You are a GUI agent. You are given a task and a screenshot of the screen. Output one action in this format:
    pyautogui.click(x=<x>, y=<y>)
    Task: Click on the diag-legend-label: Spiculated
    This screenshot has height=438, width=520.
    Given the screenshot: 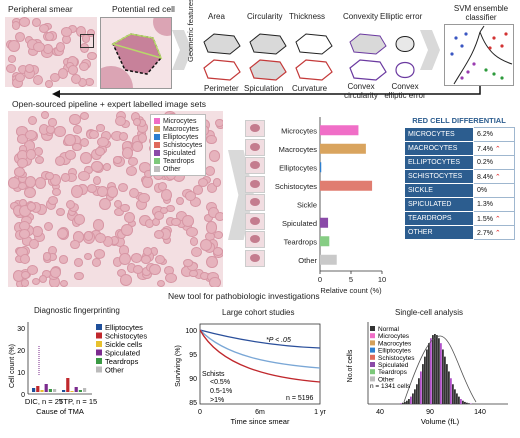 What is the action you would take?
    pyautogui.click(x=122, y=353)
    